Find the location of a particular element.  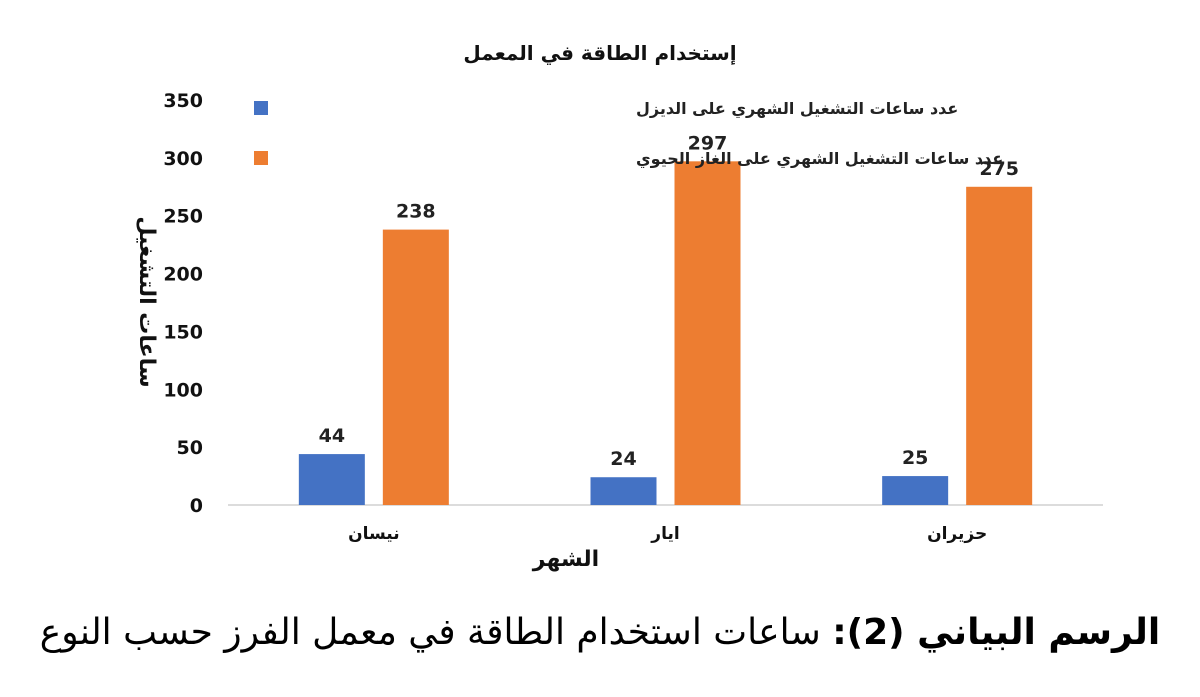

x-tick-label: نيسان is located at coordinates (374, 534).